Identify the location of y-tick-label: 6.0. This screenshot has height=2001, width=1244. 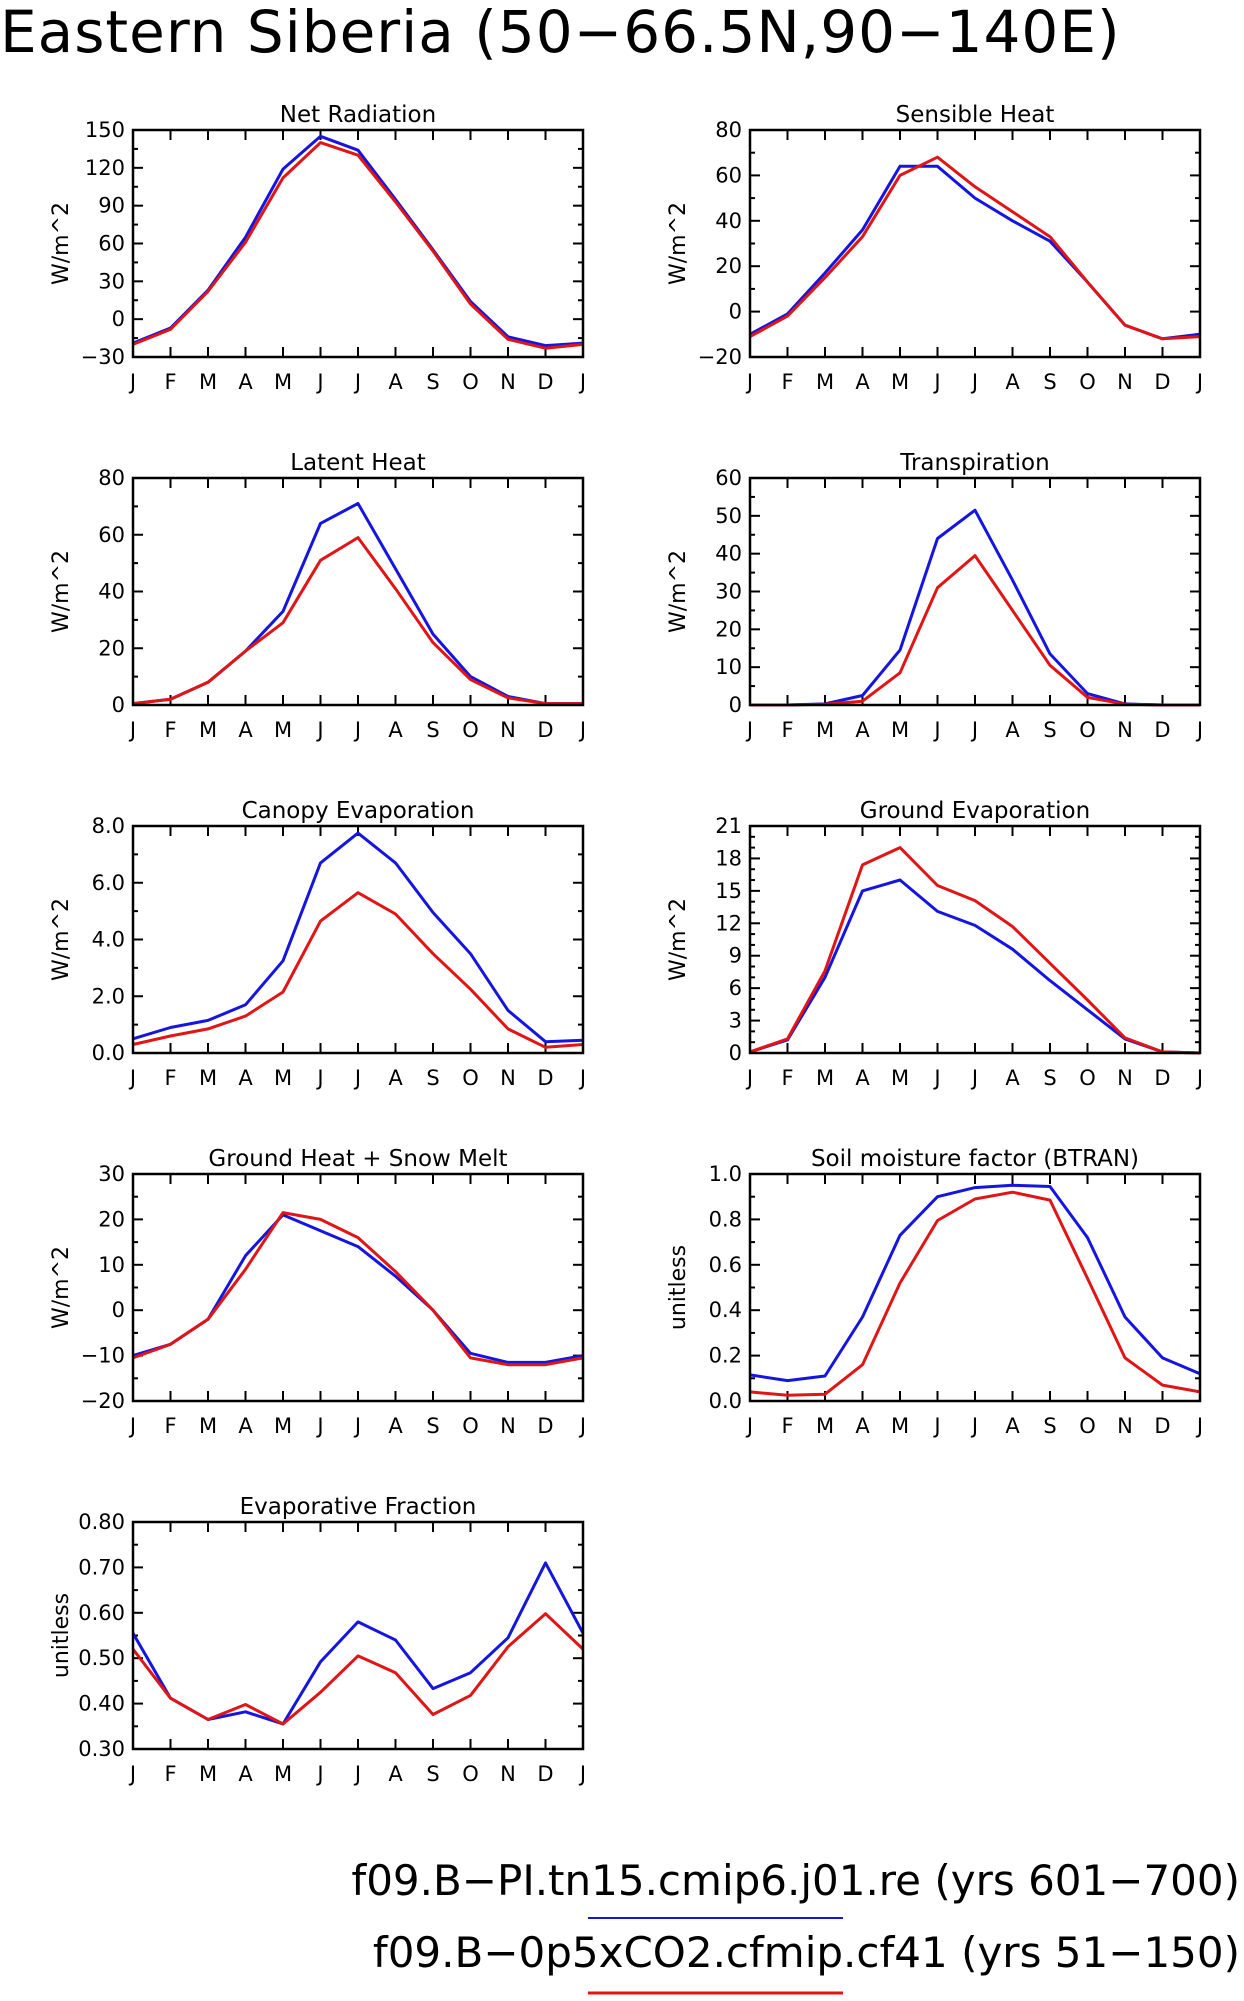
(108, 883).